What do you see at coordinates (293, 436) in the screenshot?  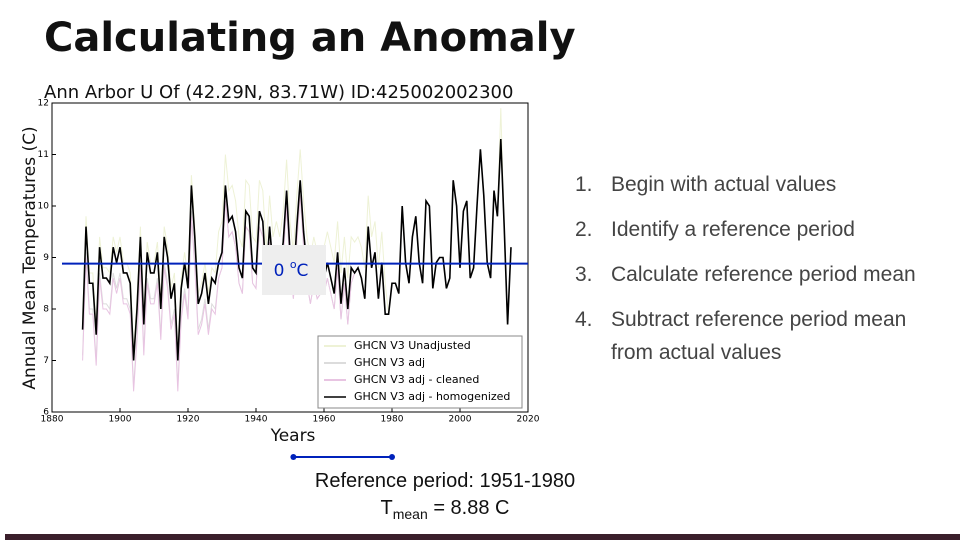 I see `x-axis-label: Years` at bounding box center [293, 436].